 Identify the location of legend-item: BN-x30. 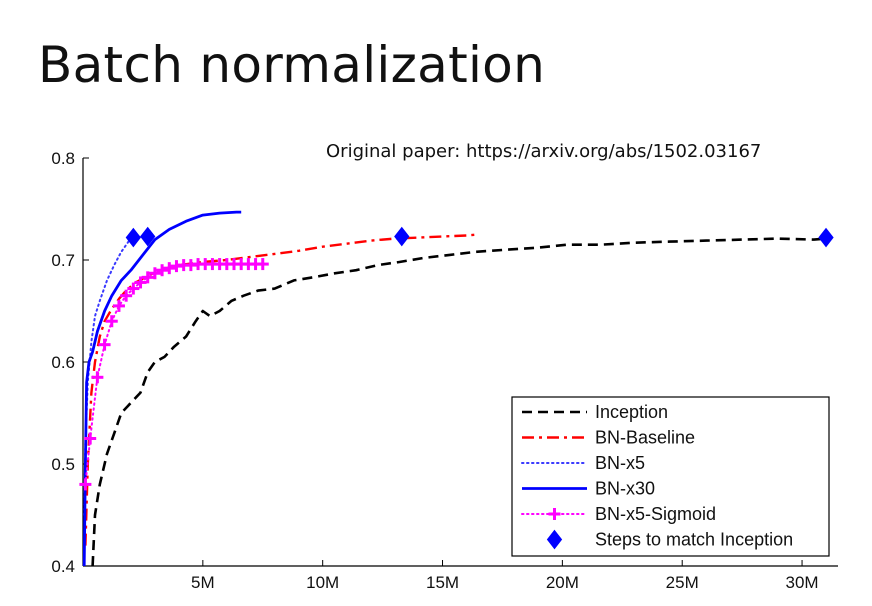
(588, 489).